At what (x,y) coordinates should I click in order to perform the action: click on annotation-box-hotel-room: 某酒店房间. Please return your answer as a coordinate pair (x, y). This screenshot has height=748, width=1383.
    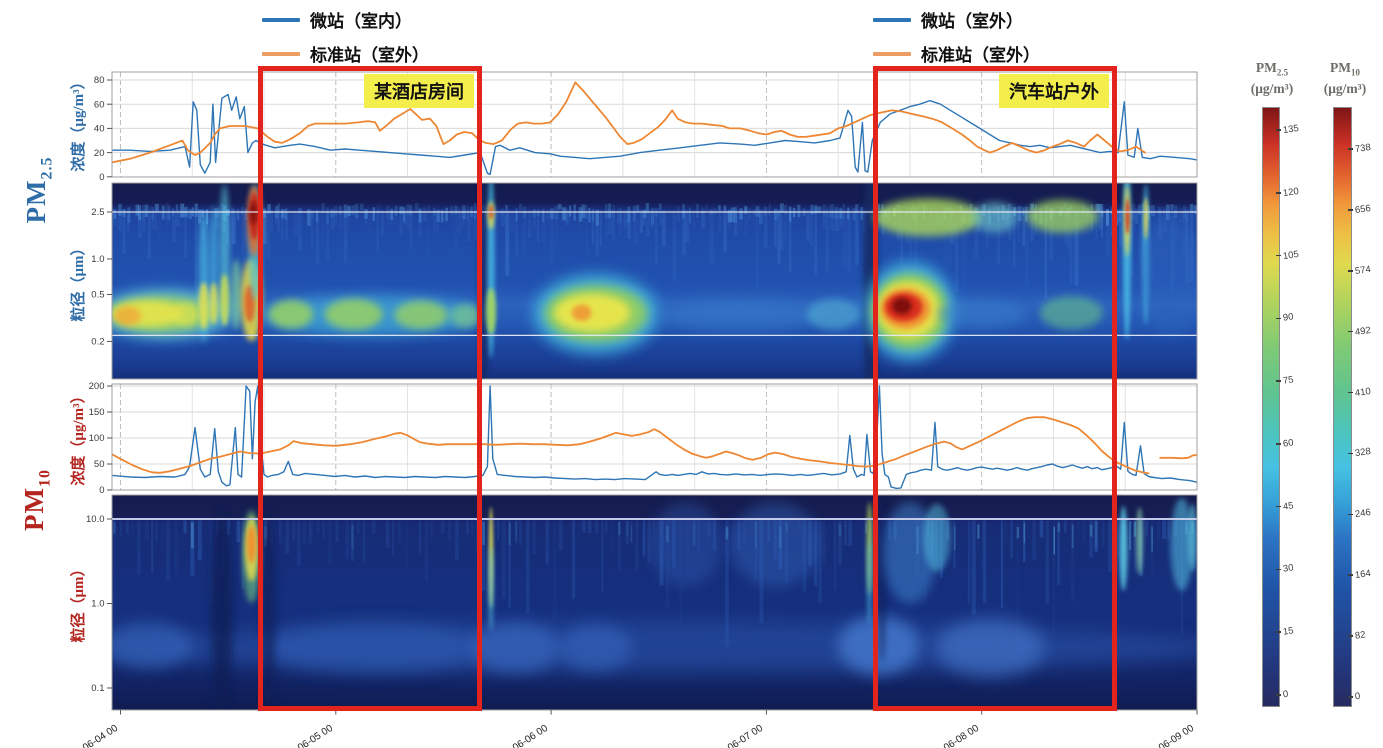
    Looking at the image, I should click on (370, 388).